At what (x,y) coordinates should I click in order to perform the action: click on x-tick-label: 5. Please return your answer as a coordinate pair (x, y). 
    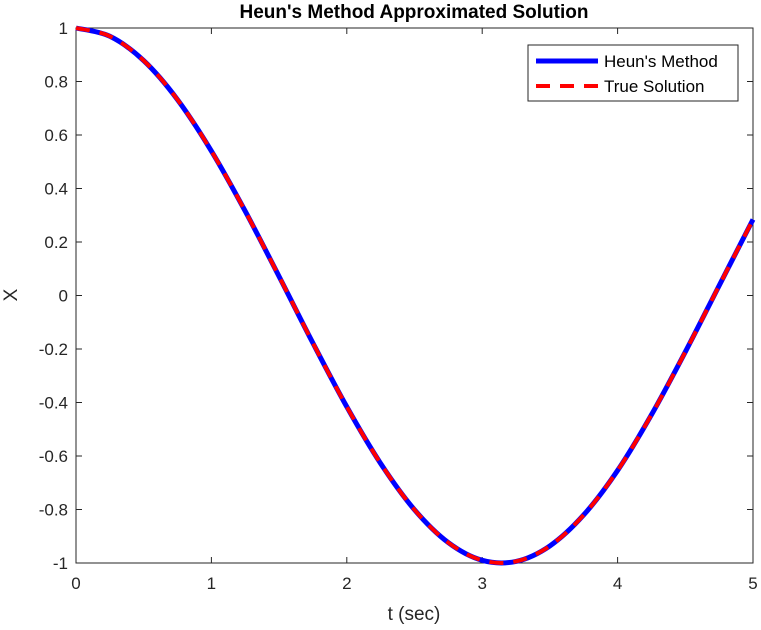
    Looking at the image, I should click on (752, 583).